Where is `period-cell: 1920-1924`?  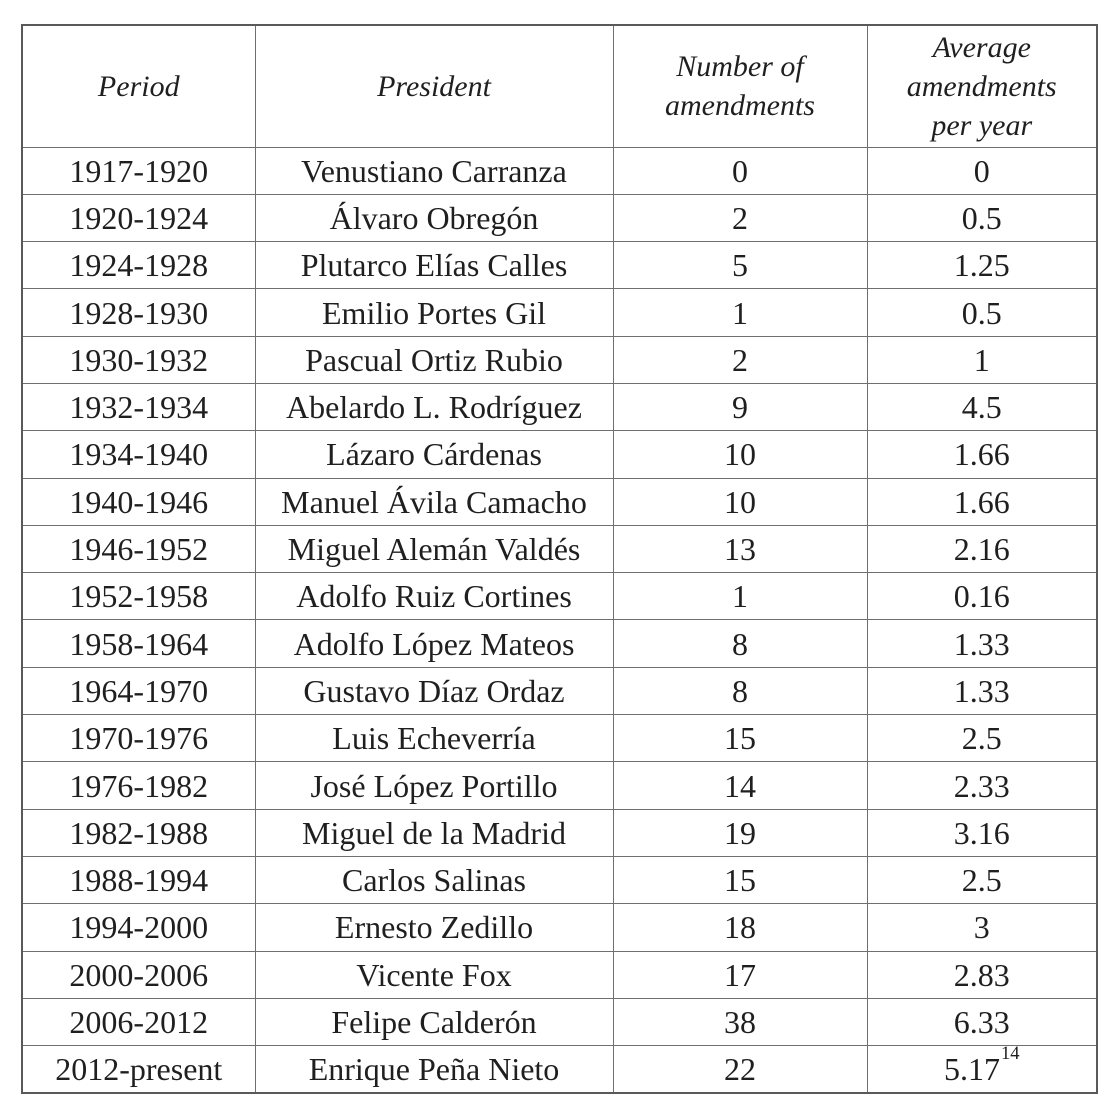
period-cell: 1920-1924 is located at coordinates (138, 218).